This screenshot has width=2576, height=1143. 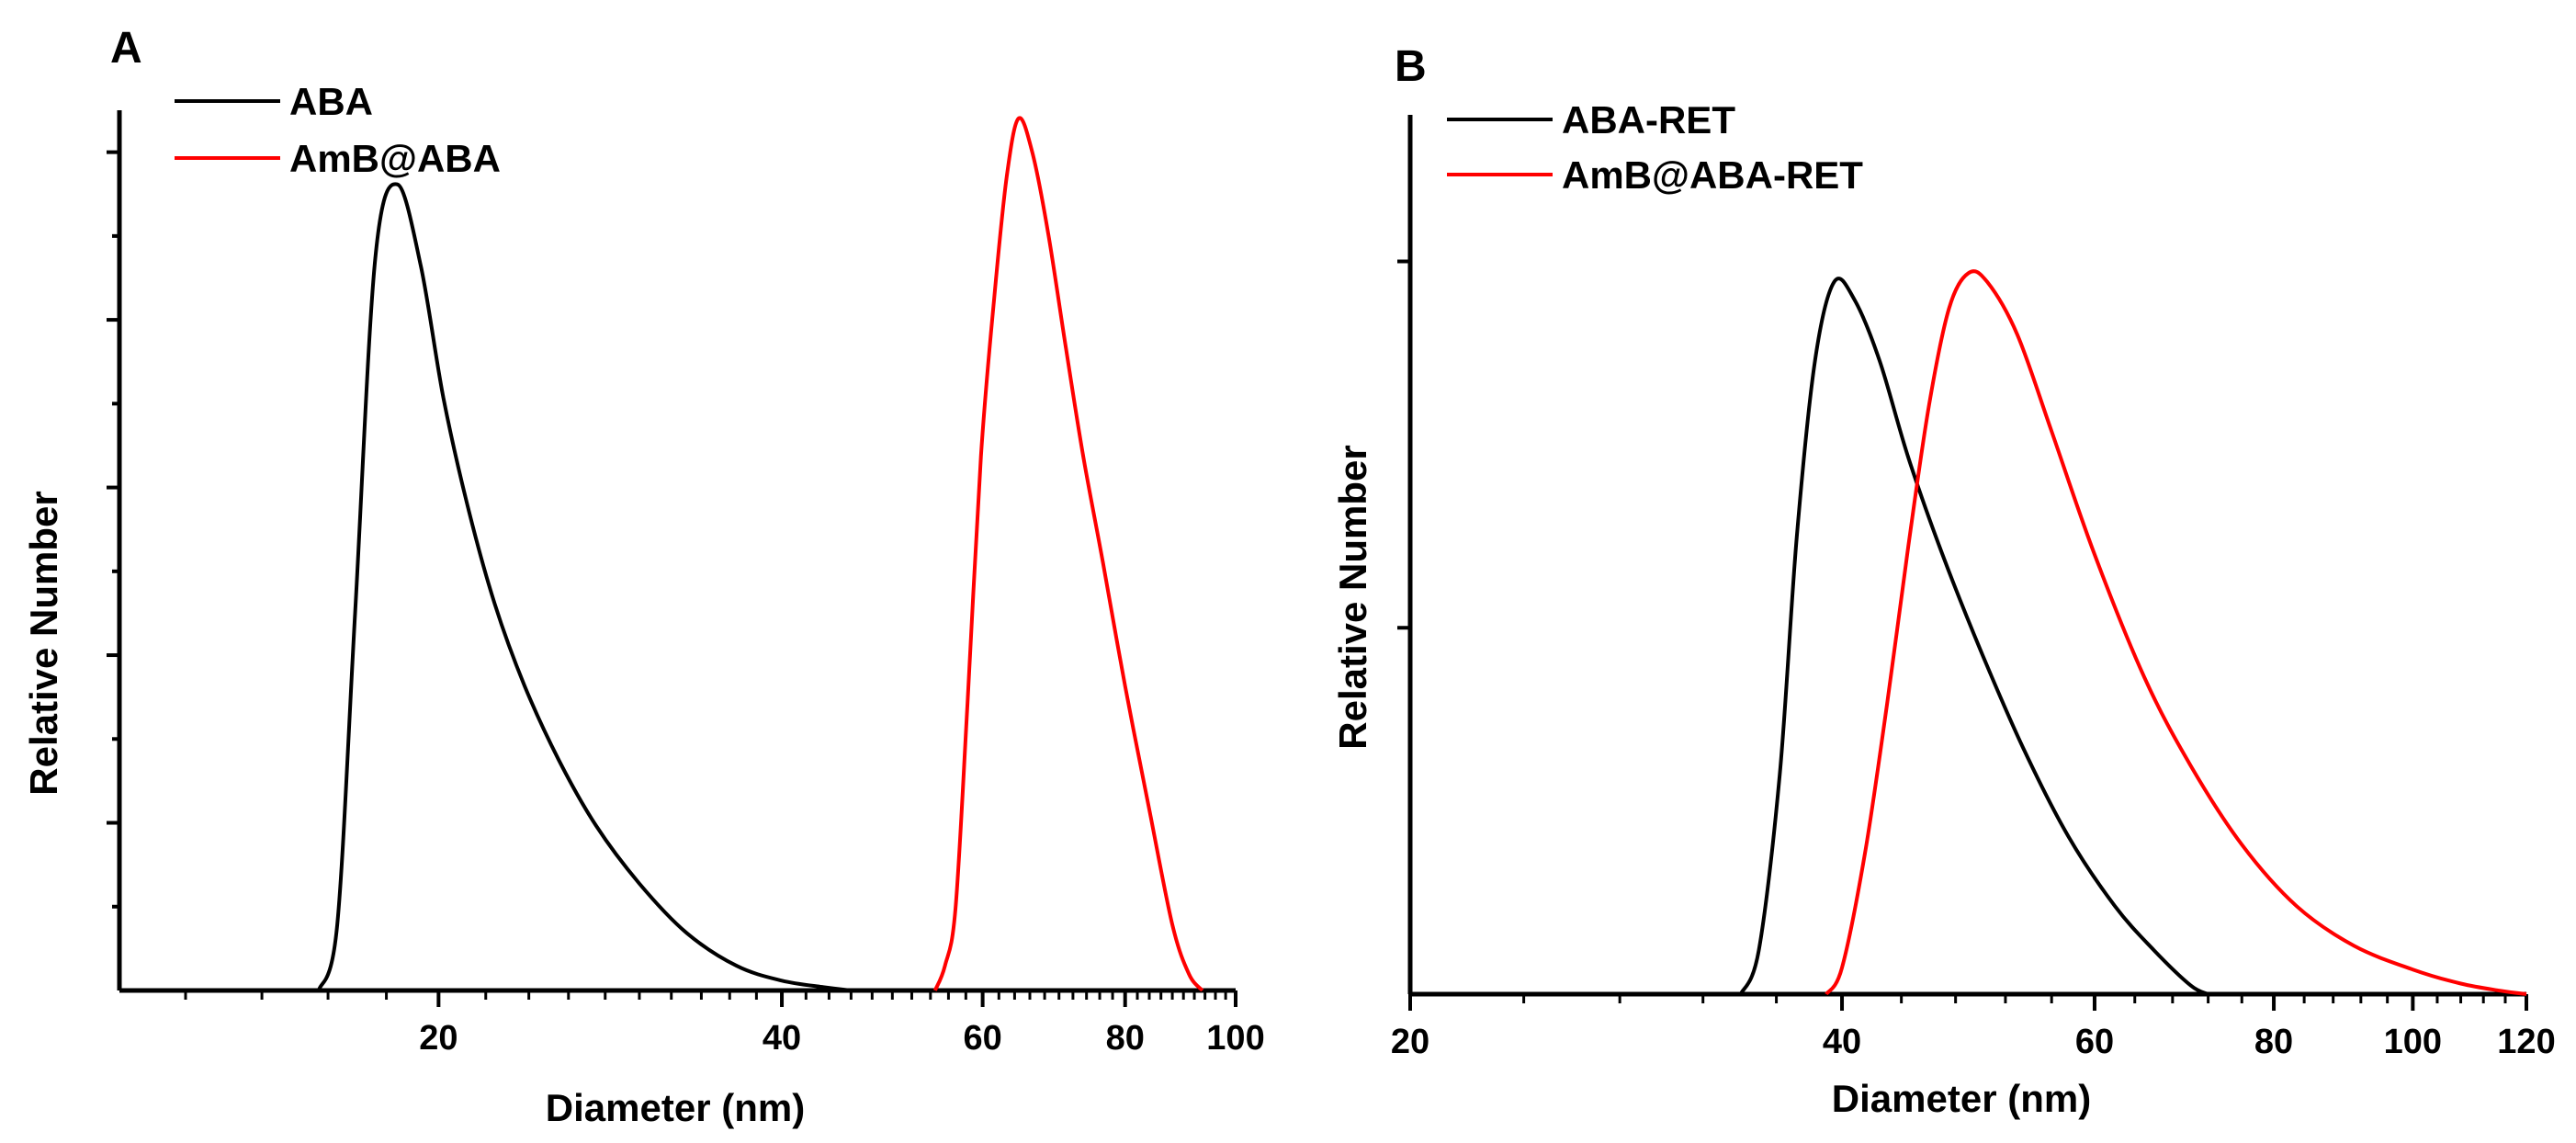 What do you see at coordinates (43, 643) in the screenshot?
I see `panel-a-y-axis-label: Relative Number` at bounding box center [43, 643].